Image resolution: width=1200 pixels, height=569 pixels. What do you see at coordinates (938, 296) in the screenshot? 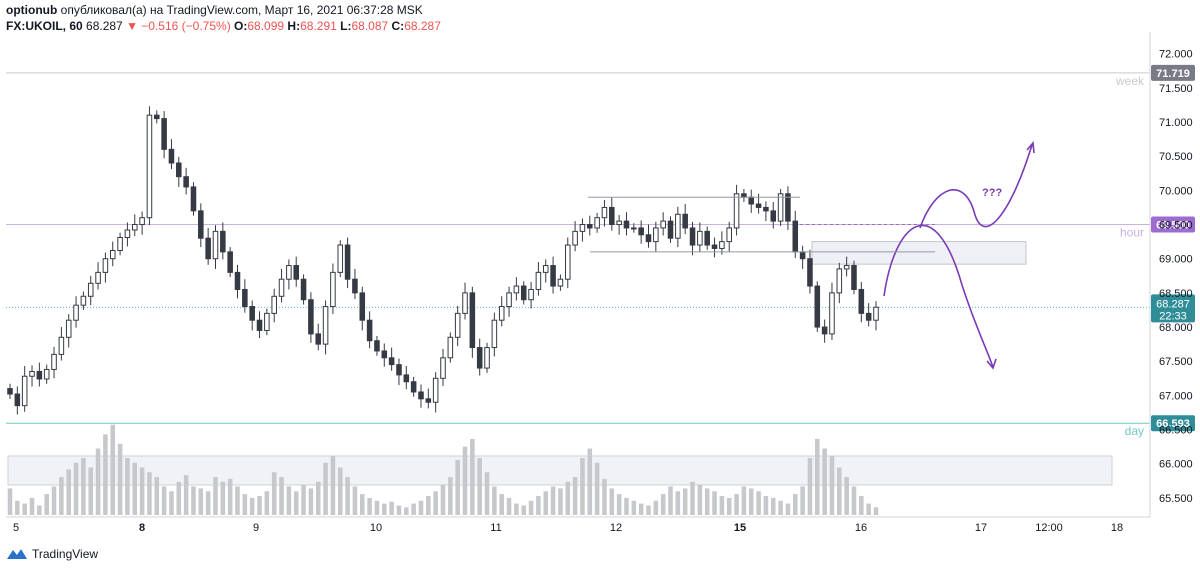
I see `forecast-arrow-down` at bounding box center [938, 296].